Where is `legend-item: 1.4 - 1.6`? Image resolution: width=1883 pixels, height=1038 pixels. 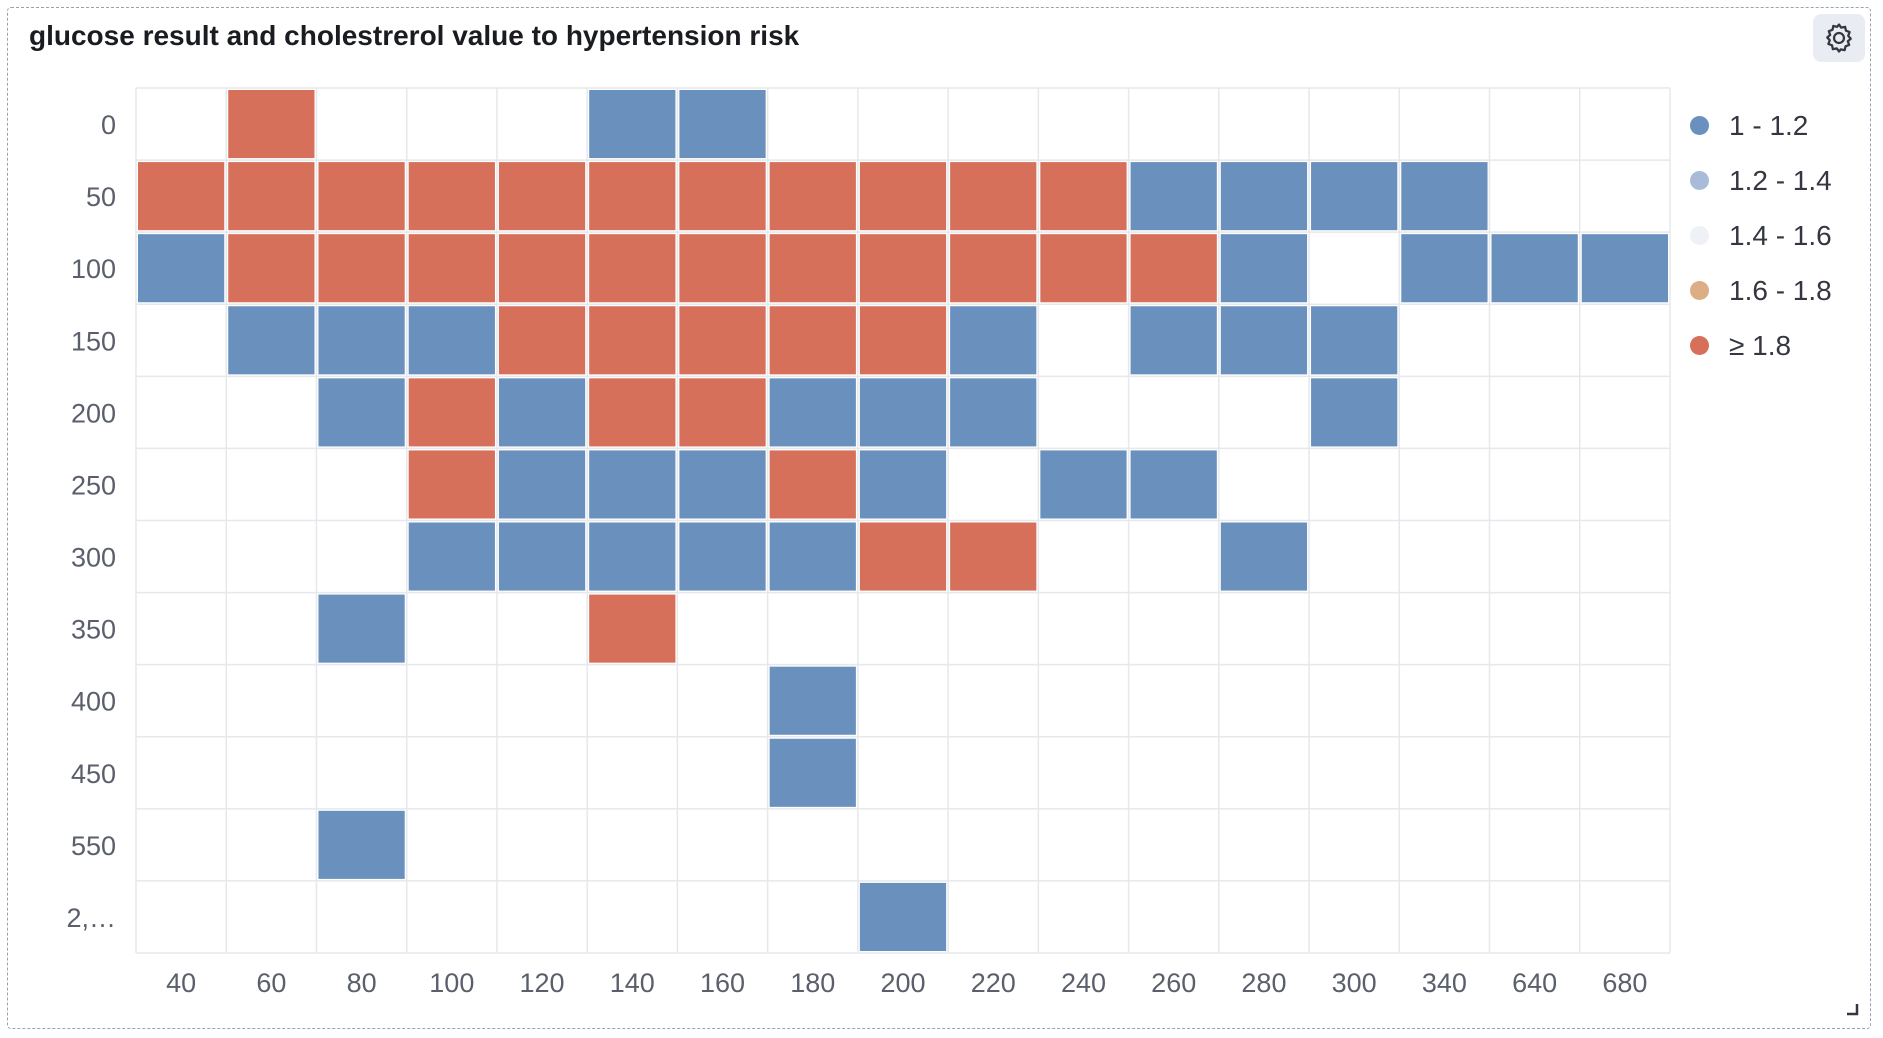 legend-item: 1.4 - 1.6 is located at coordinates (1761, 235).